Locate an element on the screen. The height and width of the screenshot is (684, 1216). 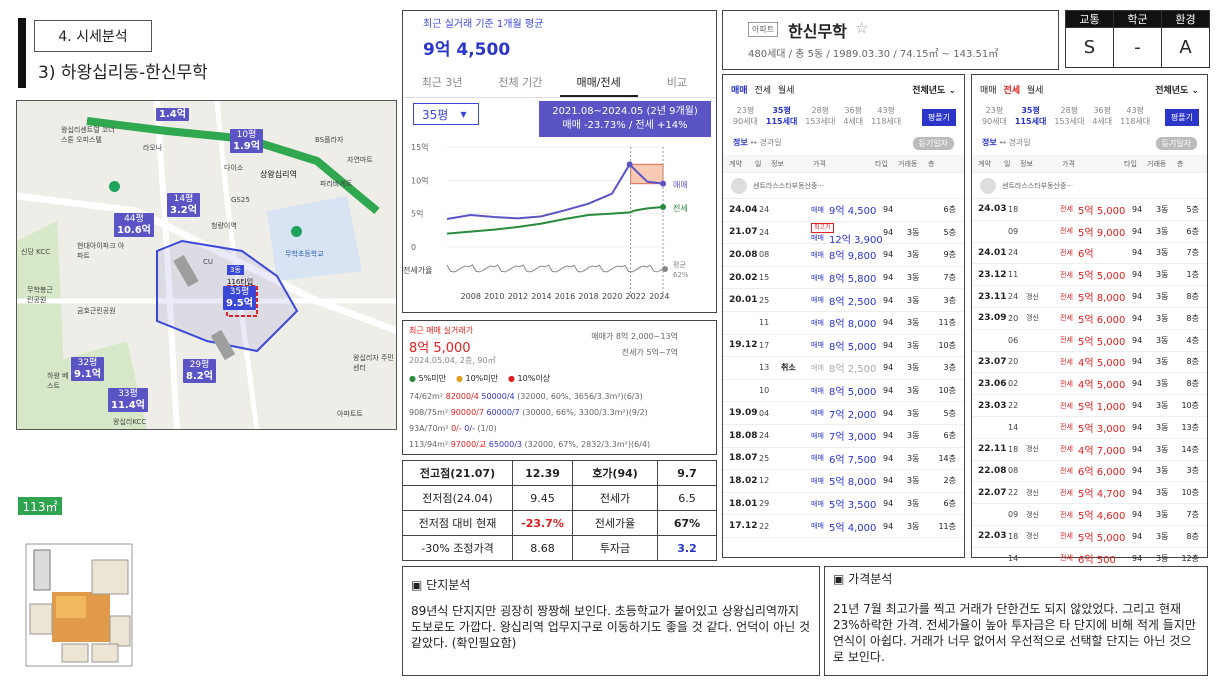
txn-row: 20.08 08 매매 8억 9,800 94 3동 9층 is located at coordinates (843, 255).